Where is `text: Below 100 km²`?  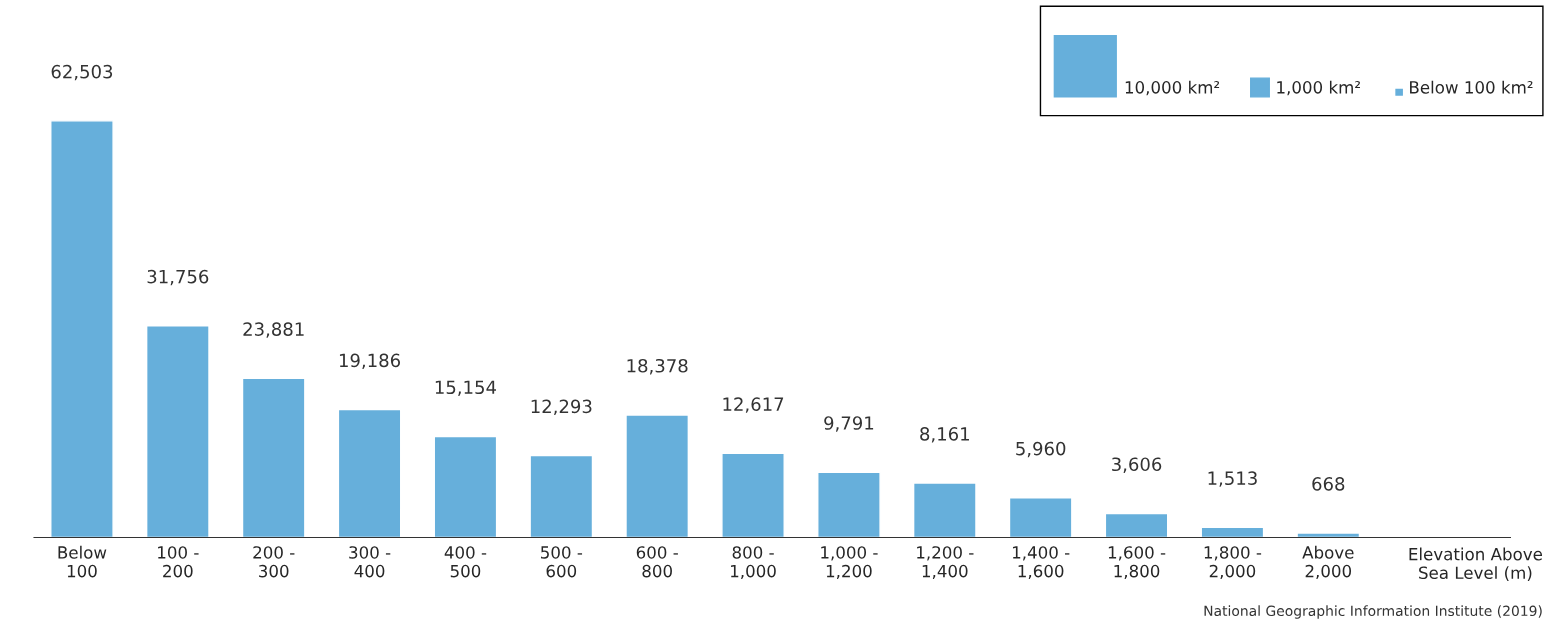
text: Below 100 km² is located at coordinates (1471, 87).